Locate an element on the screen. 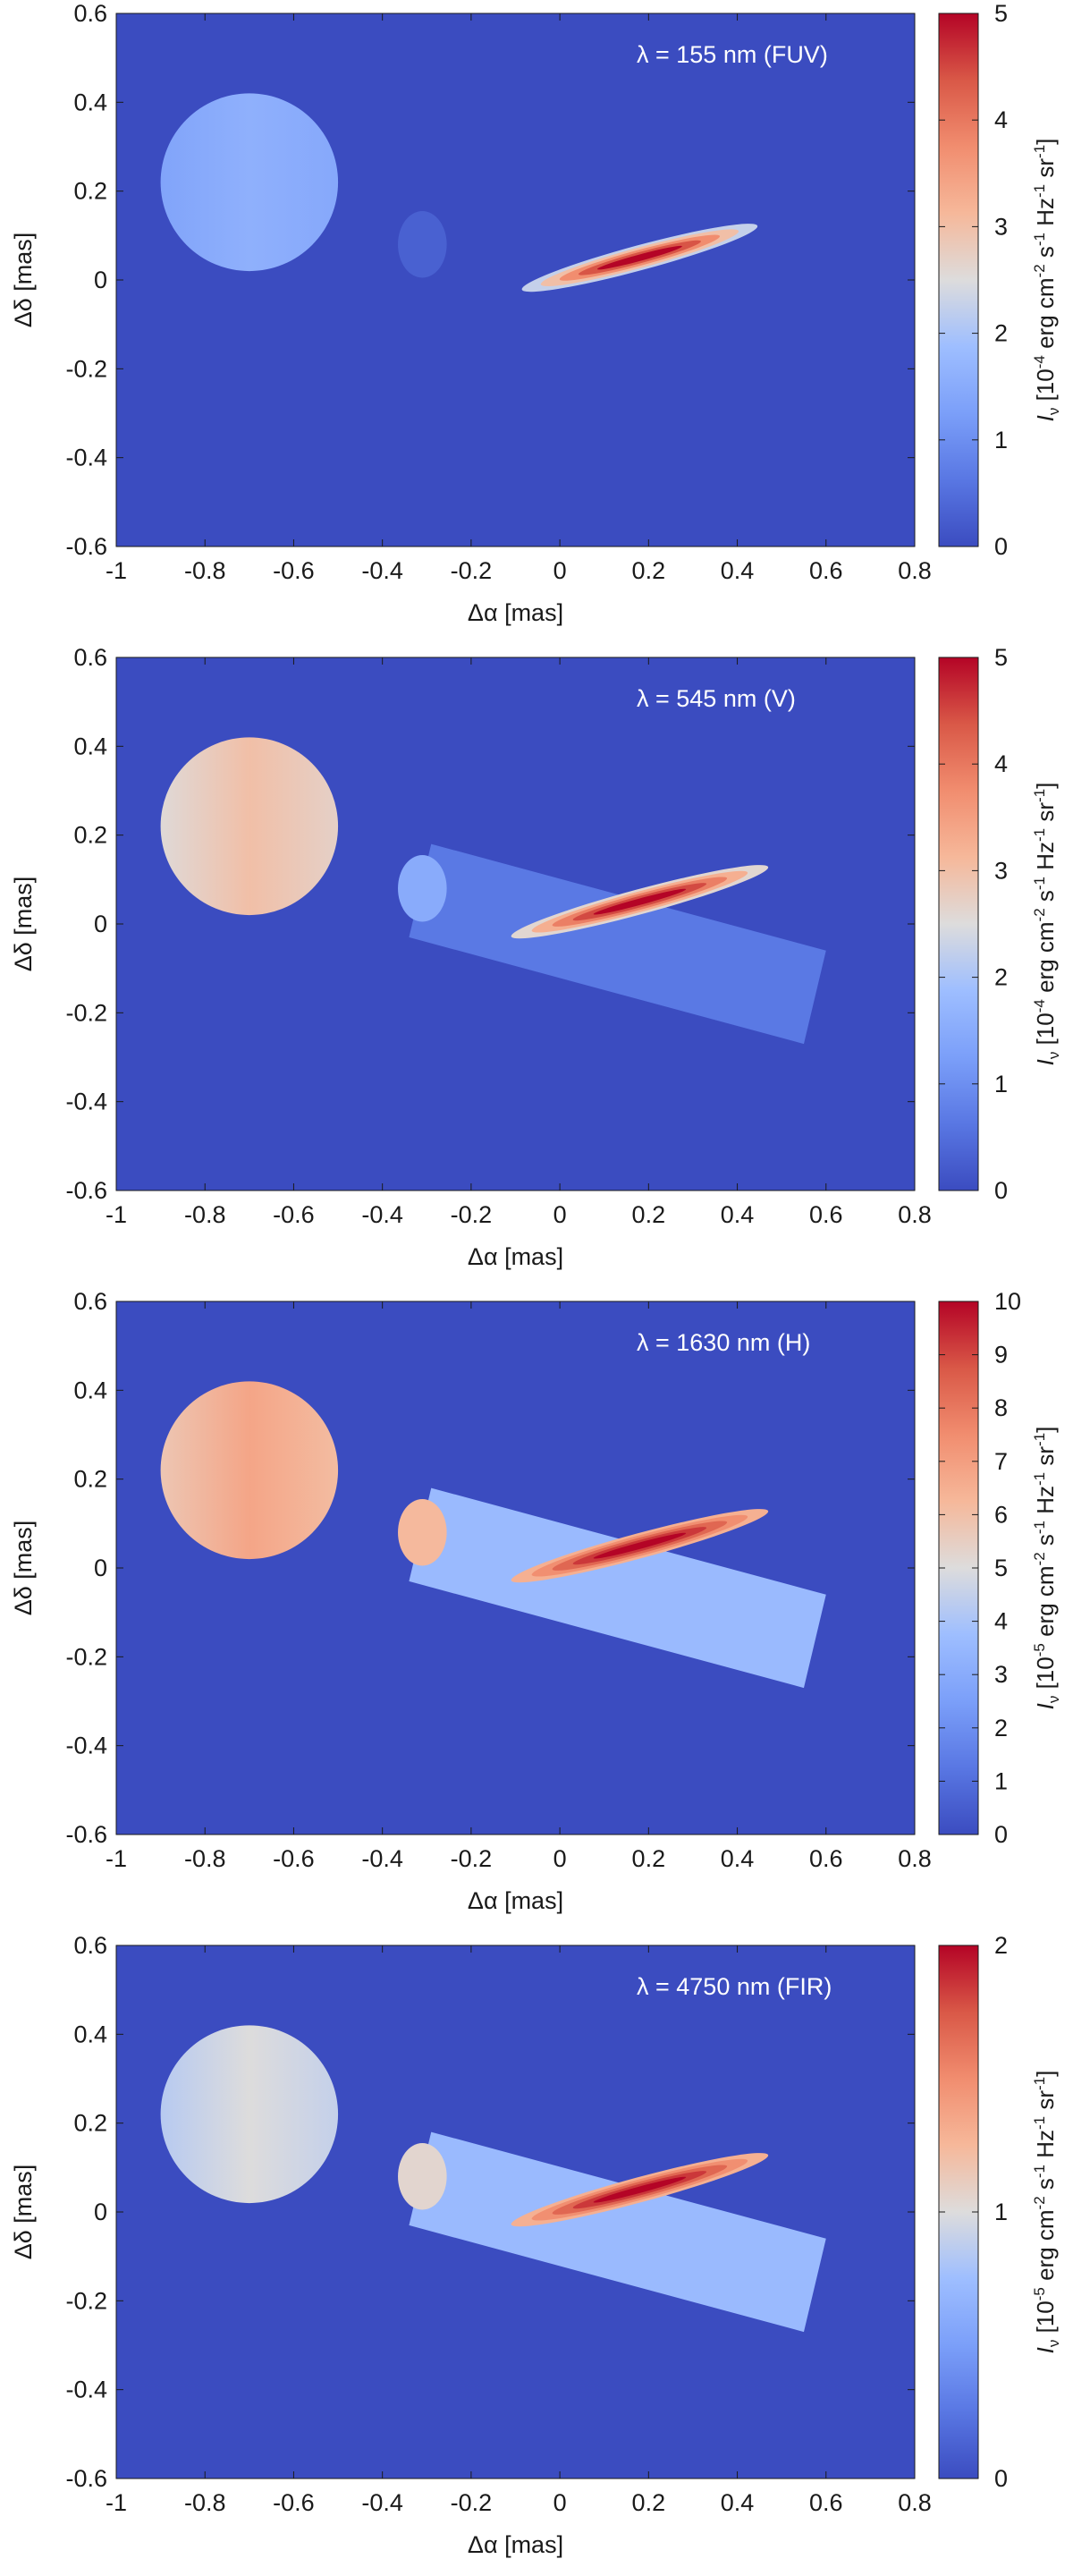  colorbar-tick-label: 7 is located at coordinates (1001, 1461).